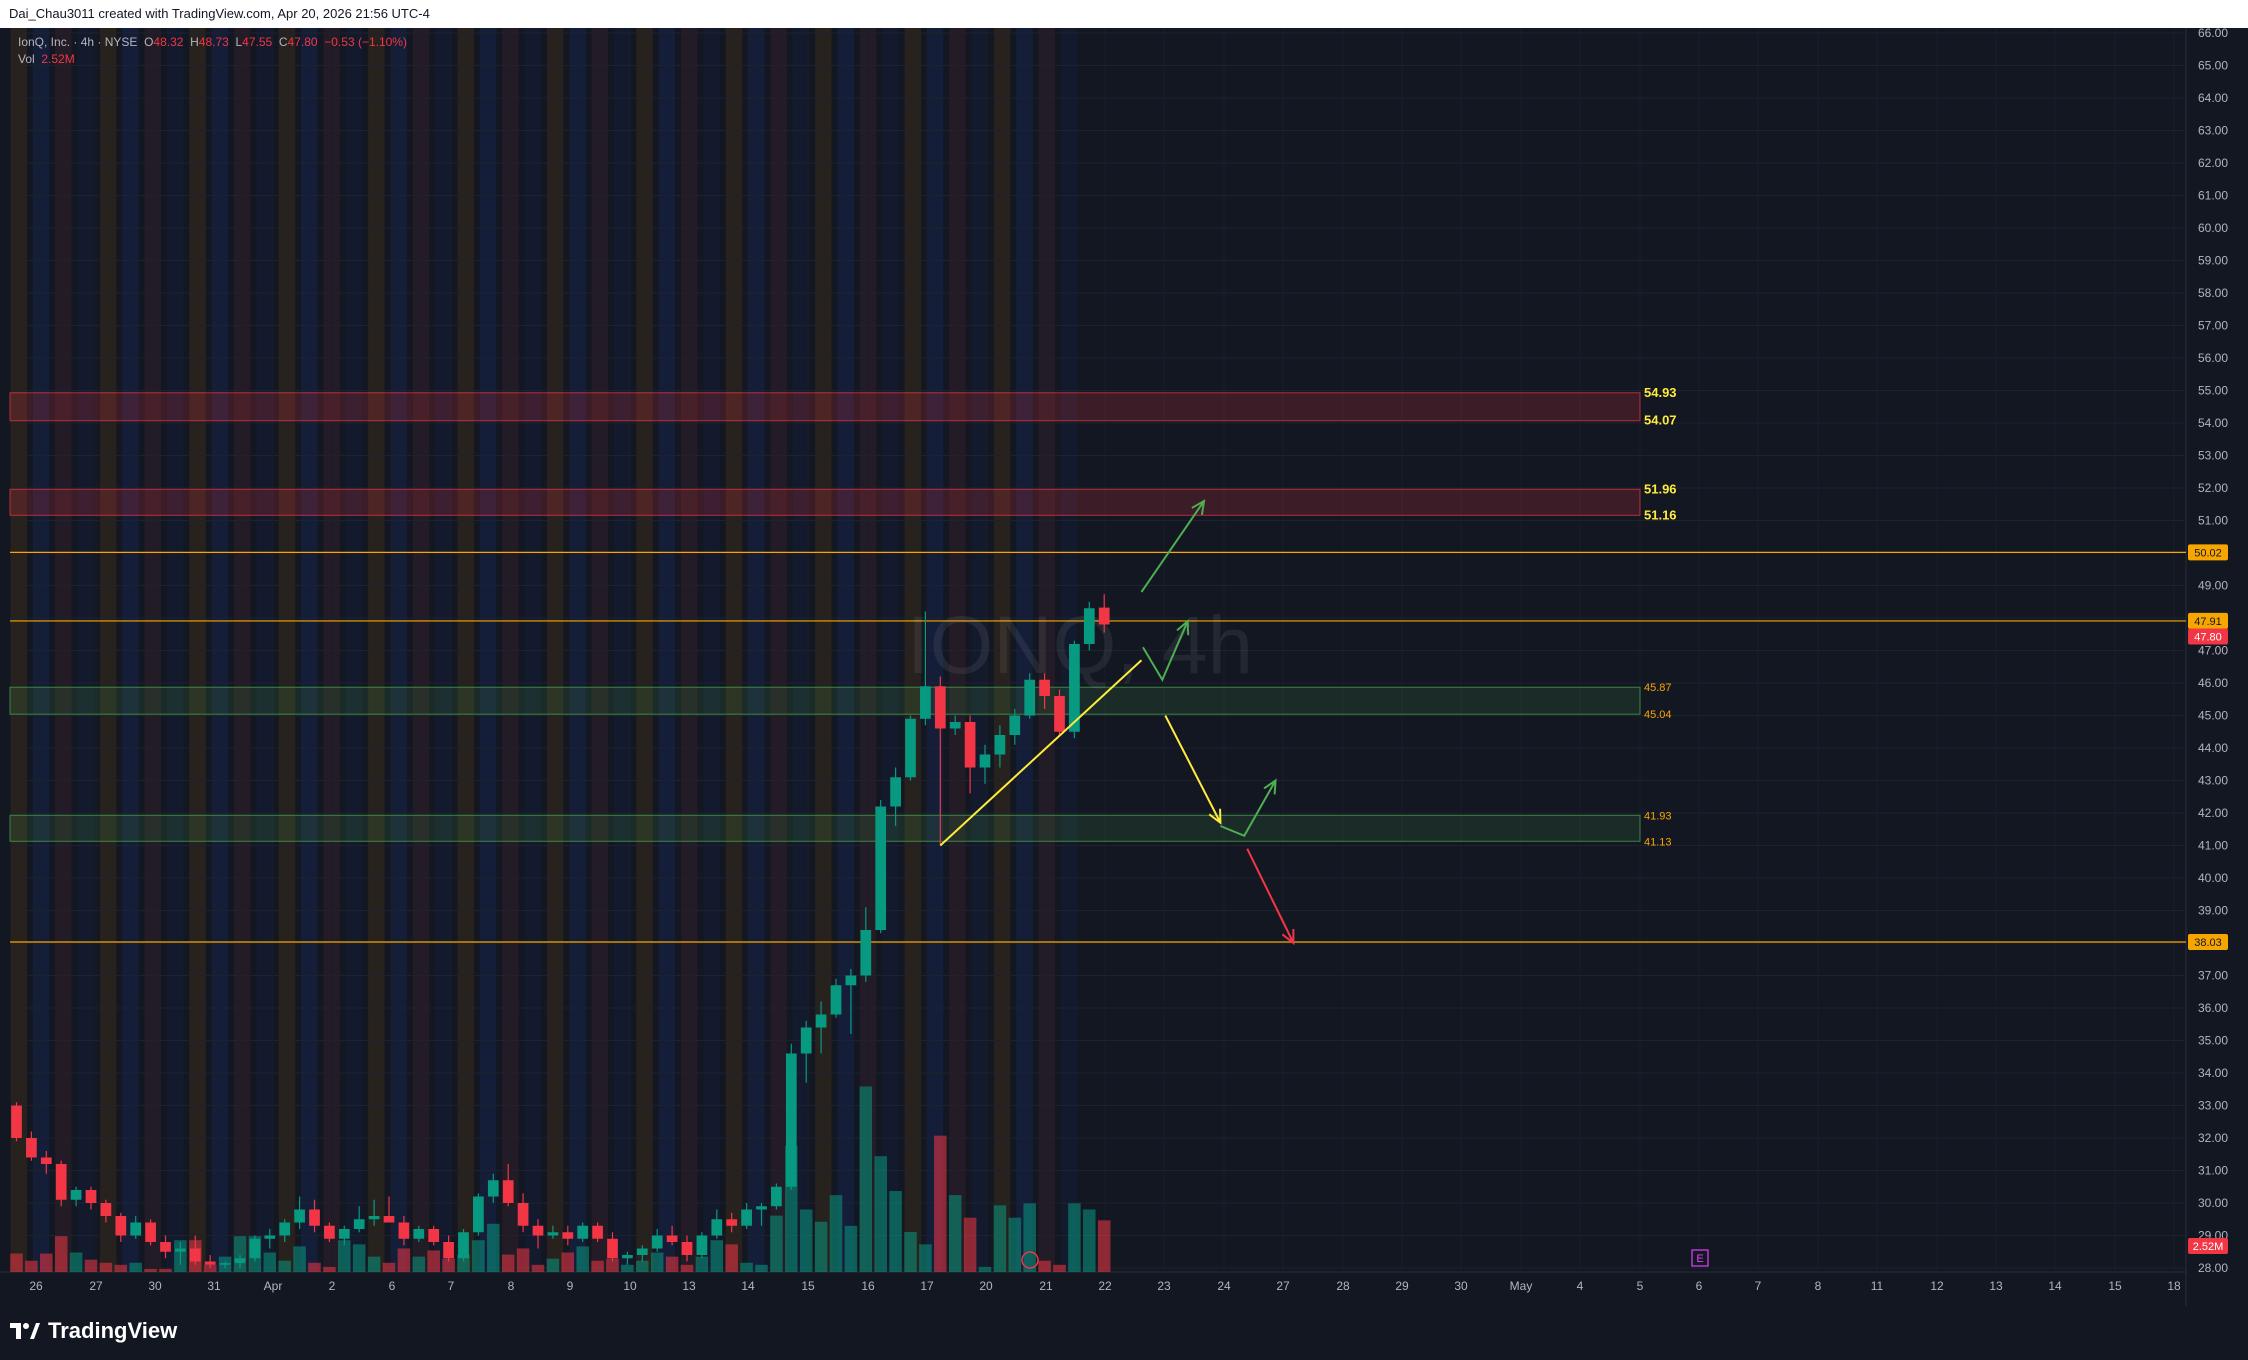 This screenshot has width=2248, height=1360. I want to click on y-tick-label: 57.00, so click(2213, 326).